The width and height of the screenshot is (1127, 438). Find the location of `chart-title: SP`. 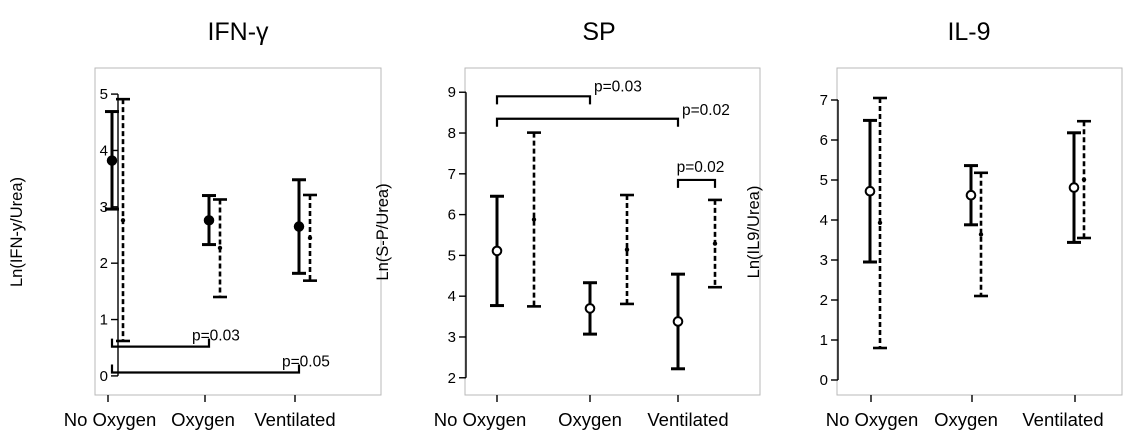

chart-title: SP is located at coordinates (598, 32).